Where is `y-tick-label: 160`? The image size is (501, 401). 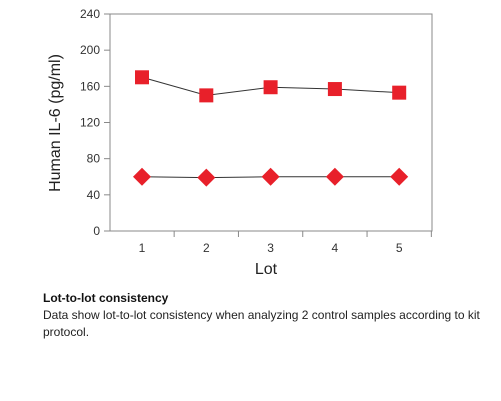
y-tick-label: 160 is located at coordinates (90, 86).